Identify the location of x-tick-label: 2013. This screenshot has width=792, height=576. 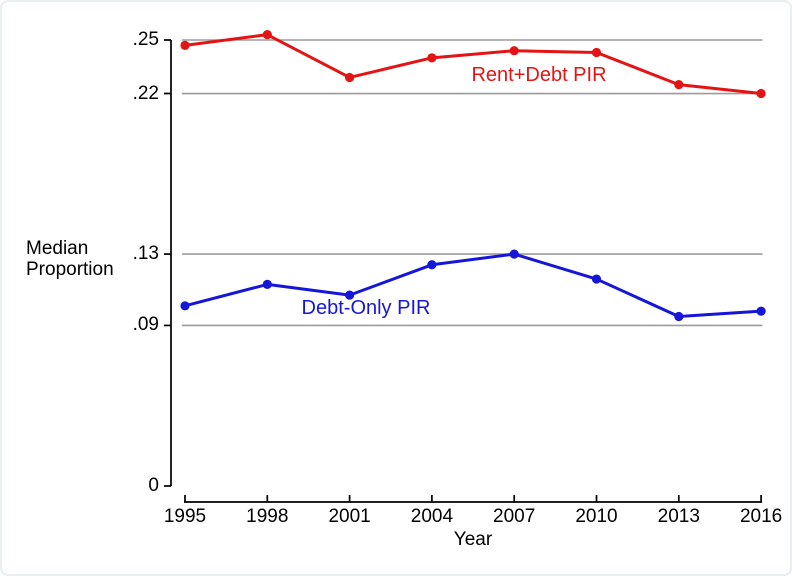
(678, 516).